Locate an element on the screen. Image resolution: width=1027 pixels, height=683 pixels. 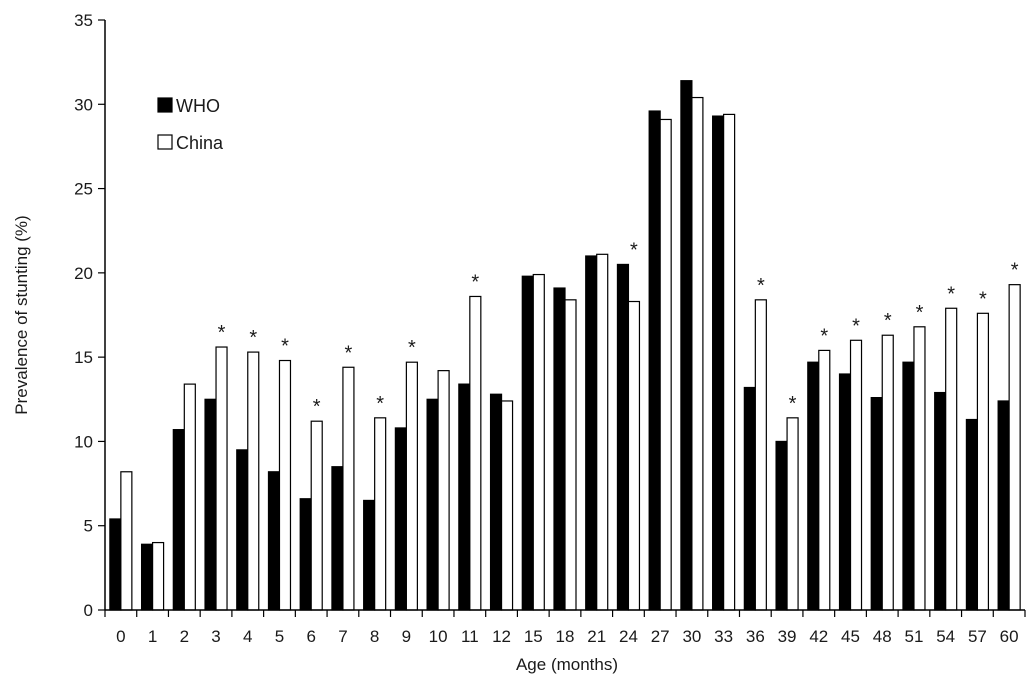
x-tick-label: 4 is located at coordinates (247, 636).